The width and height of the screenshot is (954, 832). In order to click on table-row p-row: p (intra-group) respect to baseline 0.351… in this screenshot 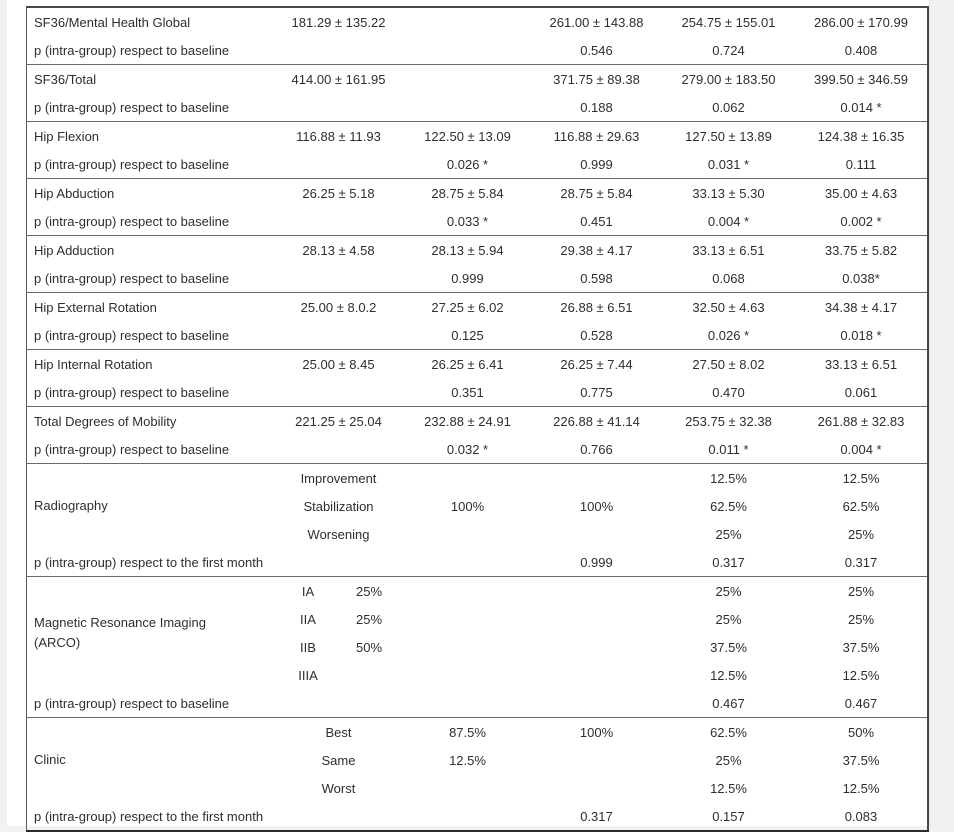, I will do `click(477, 392)`.